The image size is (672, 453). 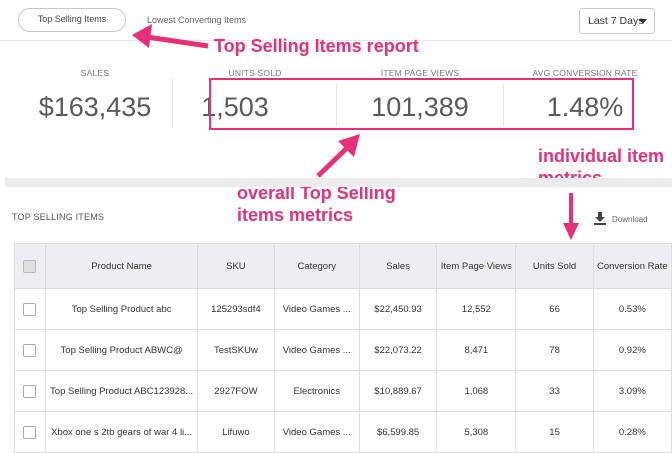 What do you see at coordinates (398, 432) in the screenshot?
I see `cell-sales: $6,599.85` at bounding box center [398, 432].